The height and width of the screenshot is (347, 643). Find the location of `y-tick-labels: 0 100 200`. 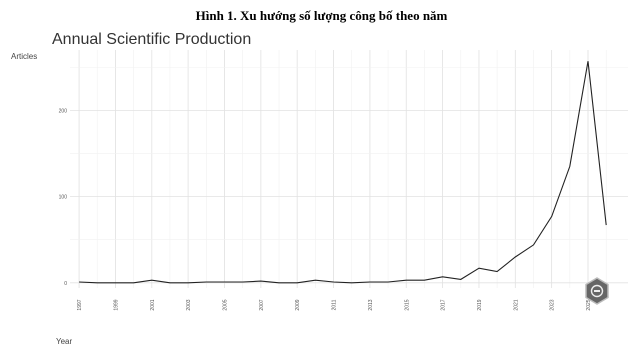

y-tick-labels: 0 100 200 is located at coordinates (63, 197).